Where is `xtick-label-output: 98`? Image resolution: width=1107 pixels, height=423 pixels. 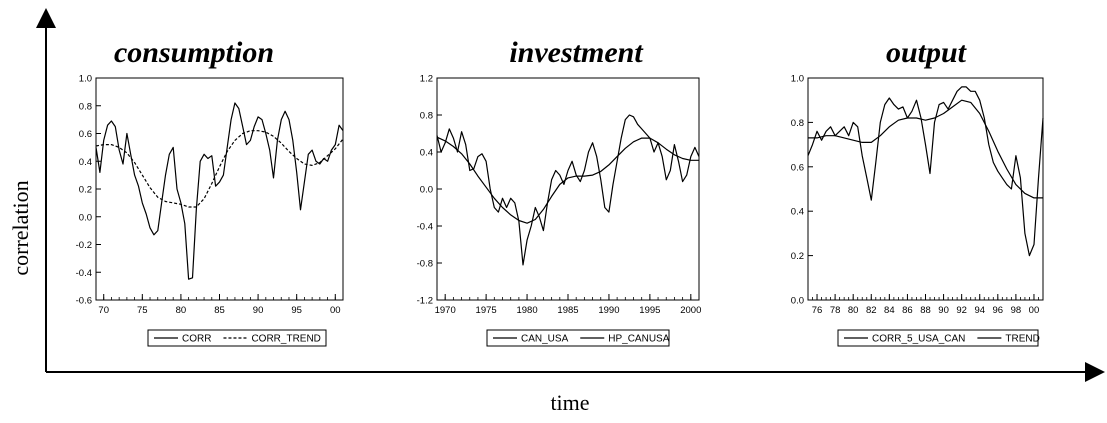
xtick-label-output: 98 is located at coordinates (1016, 310).